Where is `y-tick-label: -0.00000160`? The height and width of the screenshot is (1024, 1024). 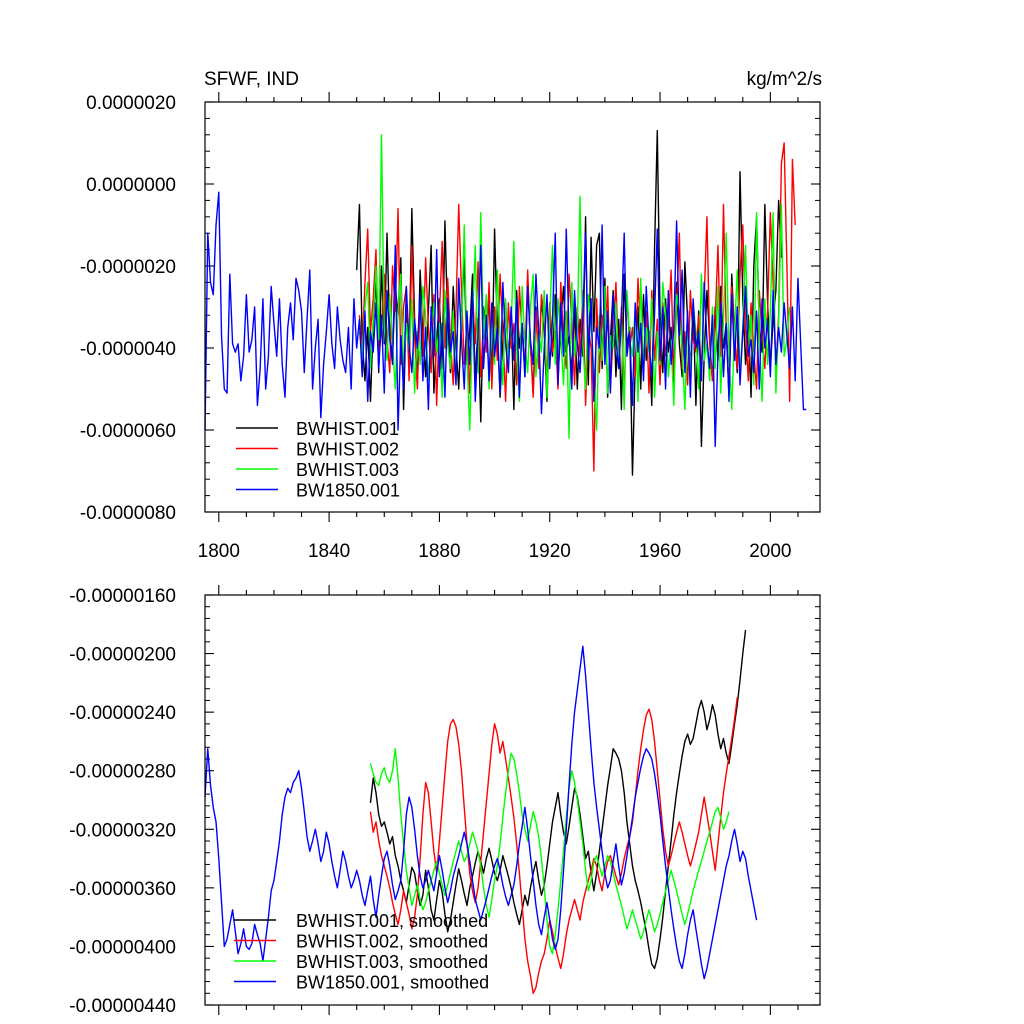 y-tick-label: -0.00000160 is located at coordinates (122, 596).